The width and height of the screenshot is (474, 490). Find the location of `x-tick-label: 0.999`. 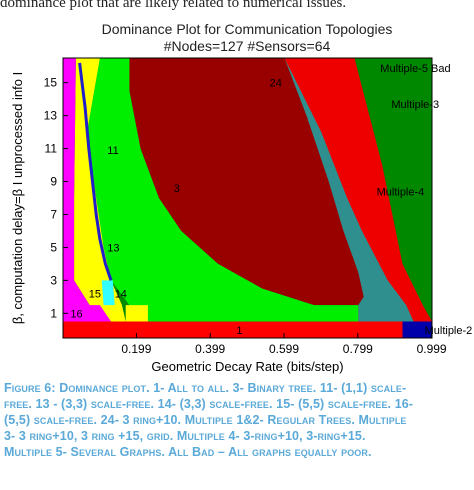

x-tick-label: 0.999 is located at coordinates (432, 349).